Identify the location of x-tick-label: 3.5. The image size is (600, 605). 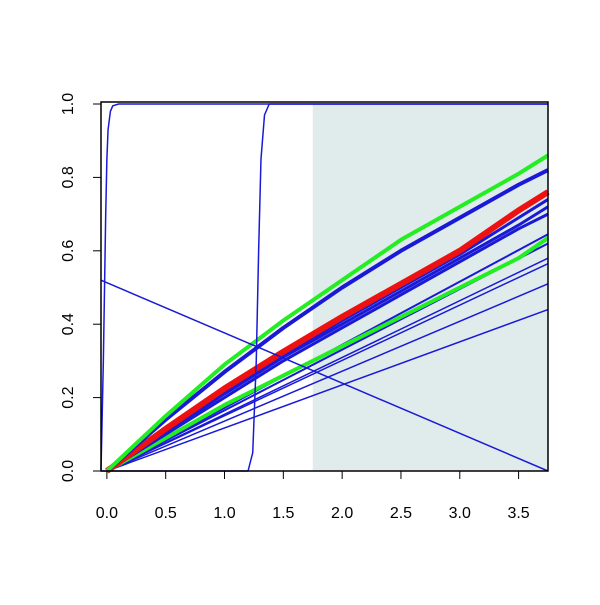
(518, 513).